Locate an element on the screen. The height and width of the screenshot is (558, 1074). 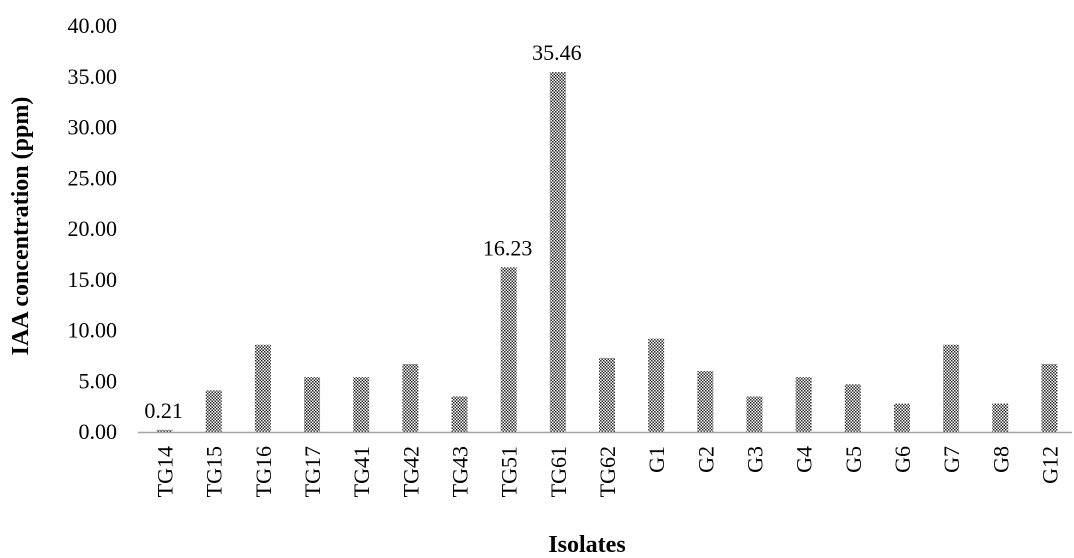
bar-g6 is located at coordinates (901, 417).